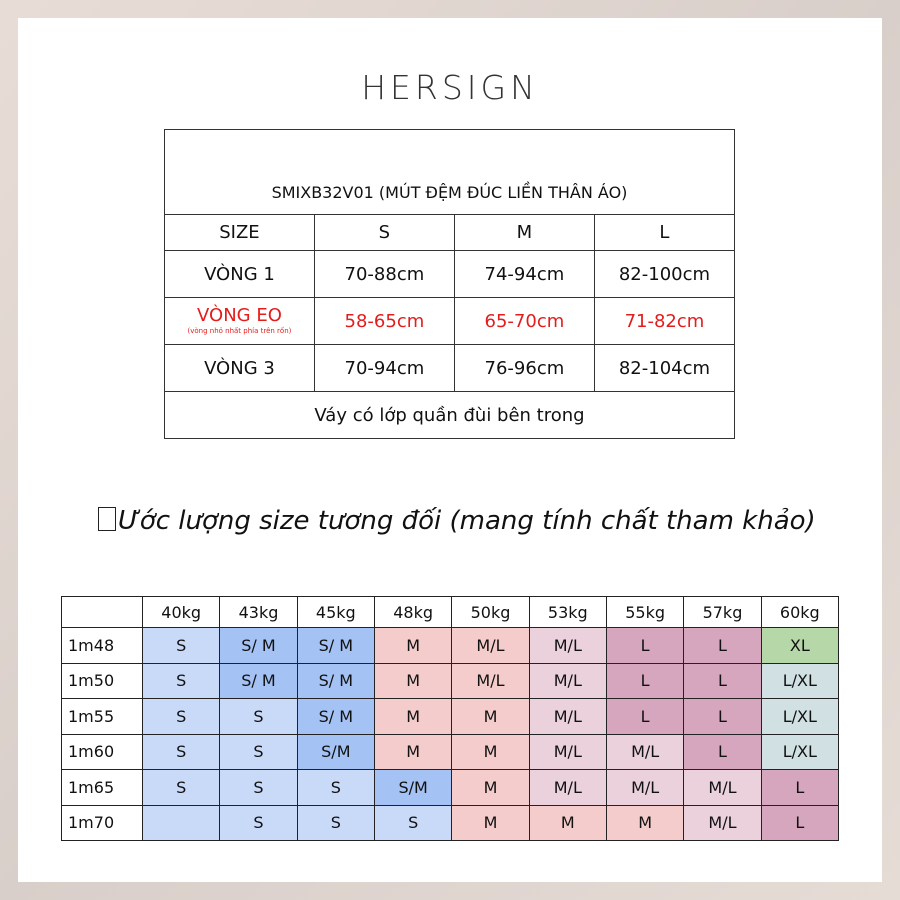  I want to click on size-table-footer: Váy có lớp quần đùi bên trong, so click(449, 415).